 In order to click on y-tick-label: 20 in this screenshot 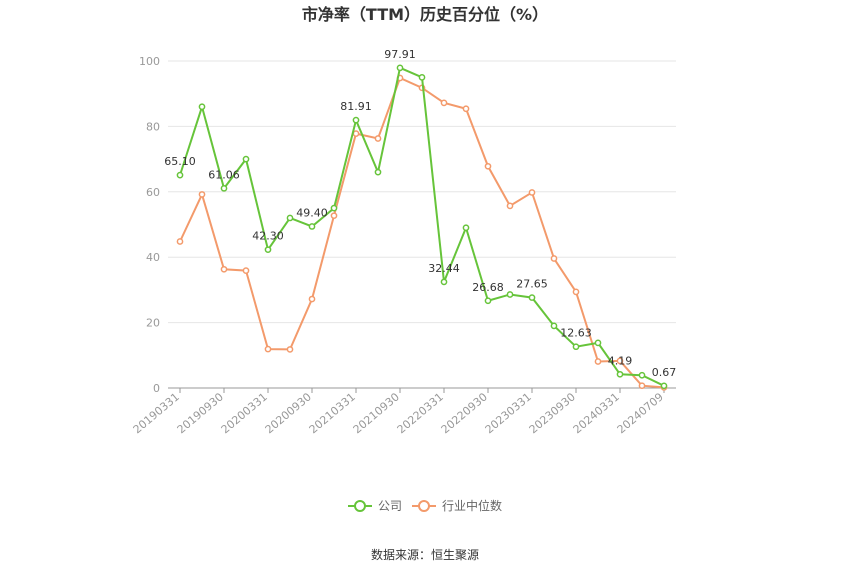, I will do `click(153, 323)`.